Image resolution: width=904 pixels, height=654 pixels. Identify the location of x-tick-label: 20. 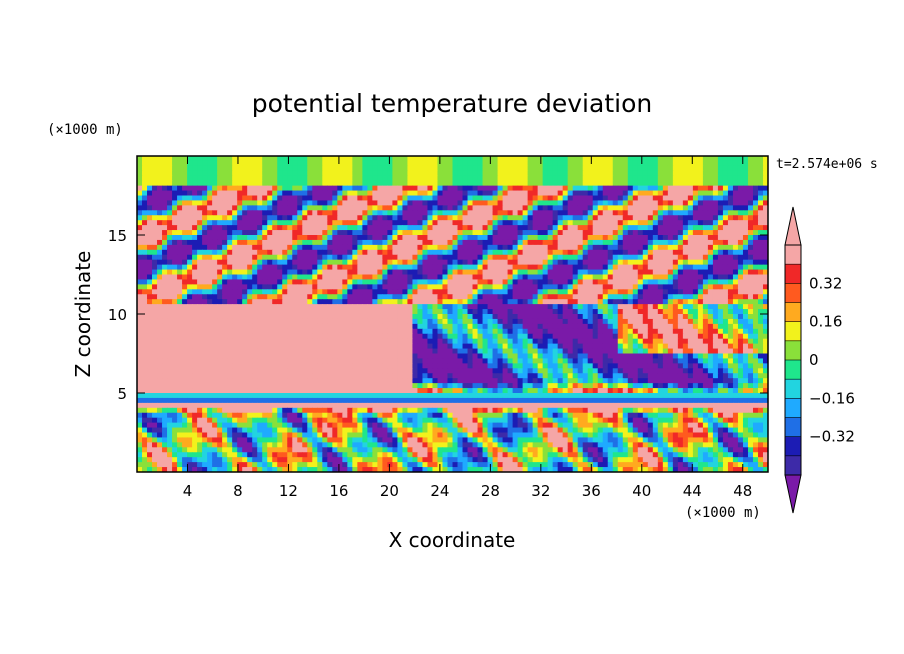
(389, 491).